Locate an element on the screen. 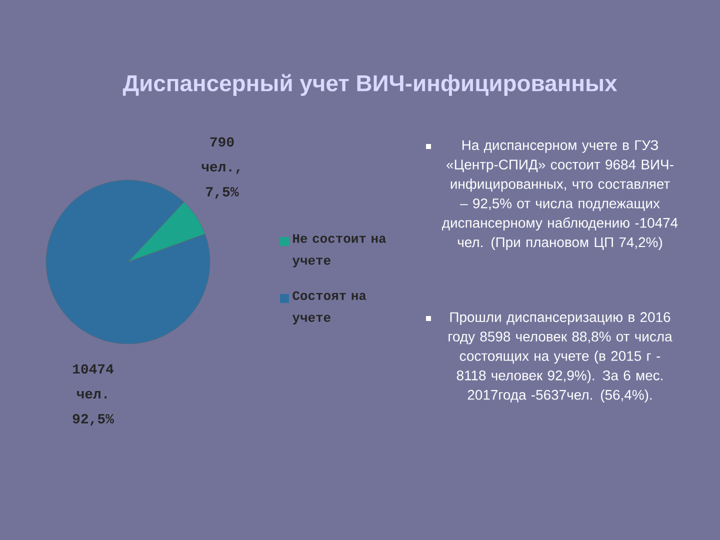 This screenshot has width=720, height=540. text: 790 чел., 7,5% is located at coordinates (221, 168).